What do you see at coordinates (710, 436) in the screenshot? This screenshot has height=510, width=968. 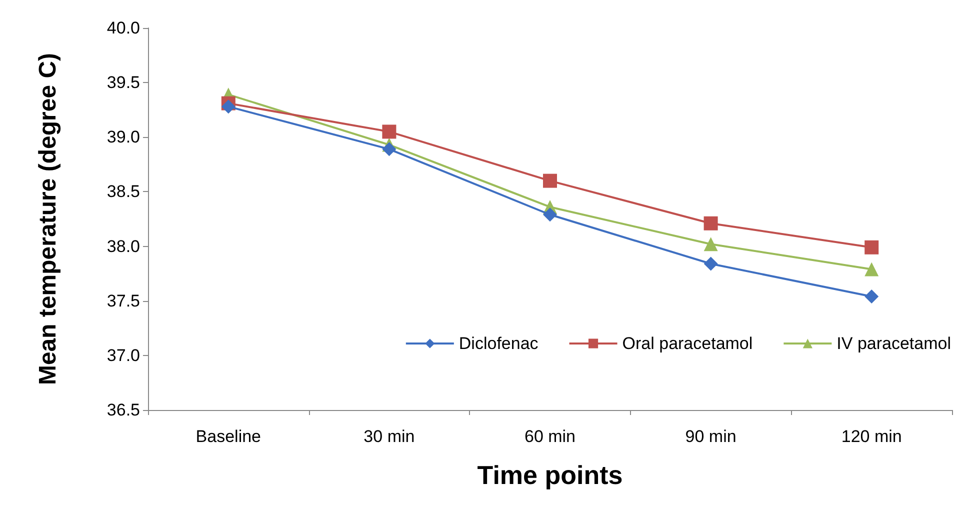 I see `x-tick-label: 90 min` at bounding box center [710, 436].